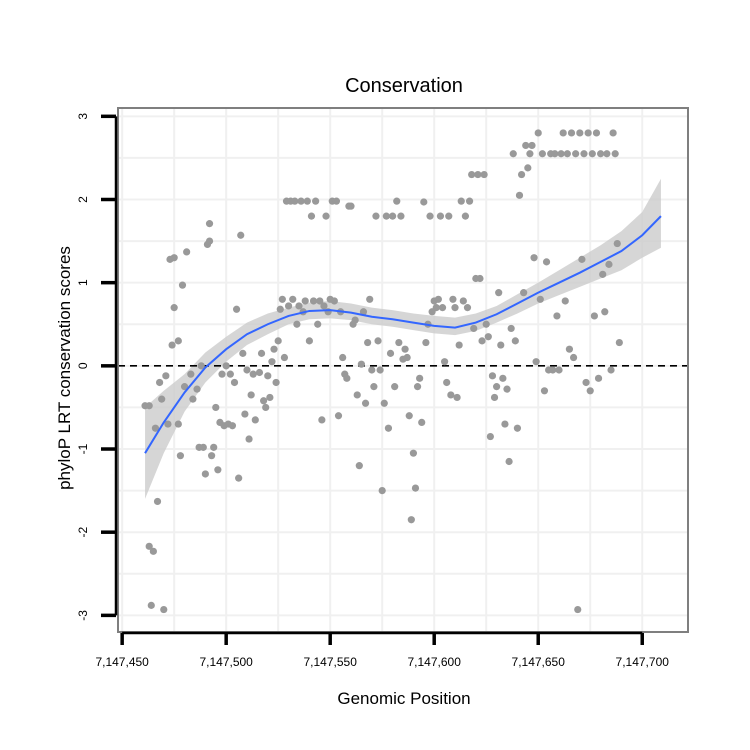 The height and width of the screenshot is (750, 750). Describe the element at coordinates (403, 698) in the screenshot. I see `x-axis-label: Genomic Position` at that location.